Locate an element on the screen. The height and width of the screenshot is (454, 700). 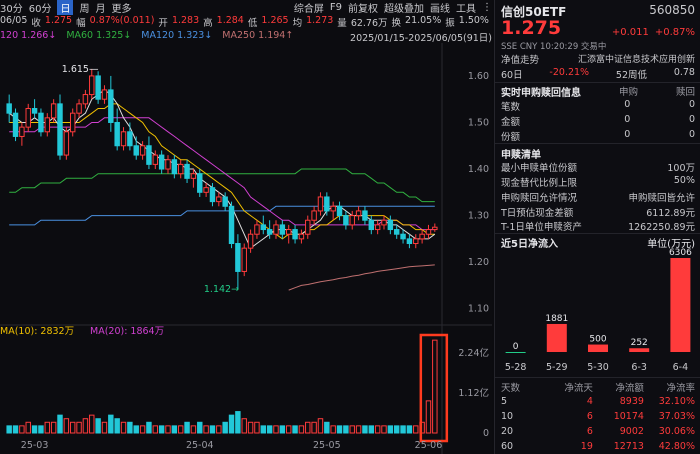
stats-flowdays: 6 is located at coordinates (589, 431).